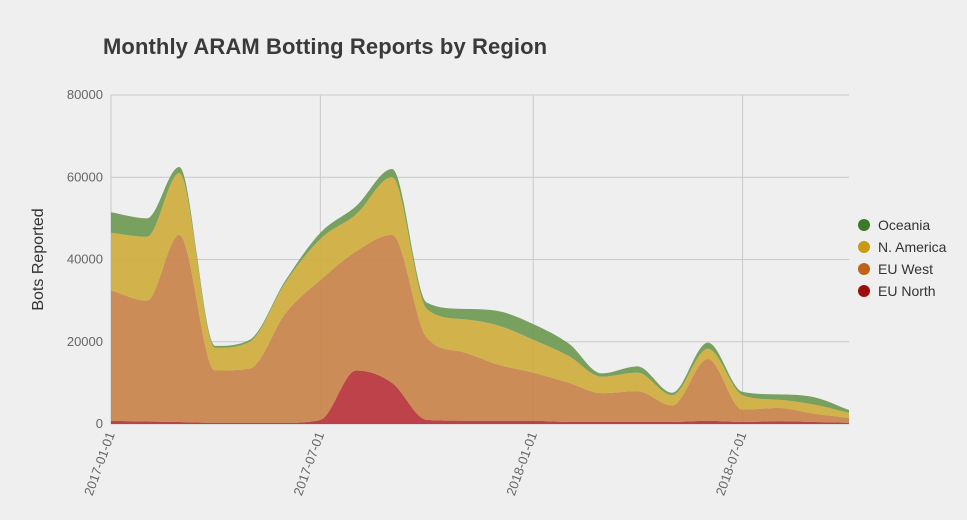  Describe the element at coordinates (99, 464) in the screenshot. I see `x-tick-label: 2017-01-01` at that location.